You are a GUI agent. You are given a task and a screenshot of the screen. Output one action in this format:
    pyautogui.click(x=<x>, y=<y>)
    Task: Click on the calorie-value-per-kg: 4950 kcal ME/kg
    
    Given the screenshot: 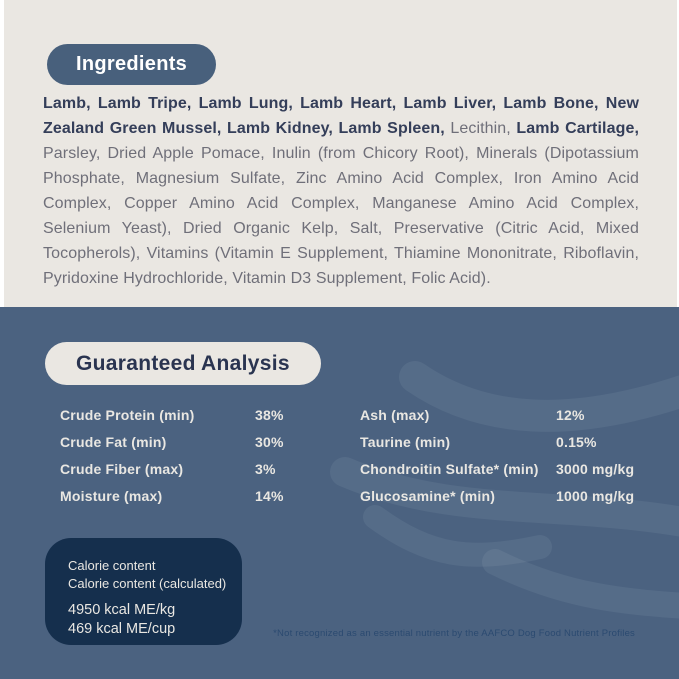 What is the action you would take?
    pyautogui.click(x=122, y=610)
    